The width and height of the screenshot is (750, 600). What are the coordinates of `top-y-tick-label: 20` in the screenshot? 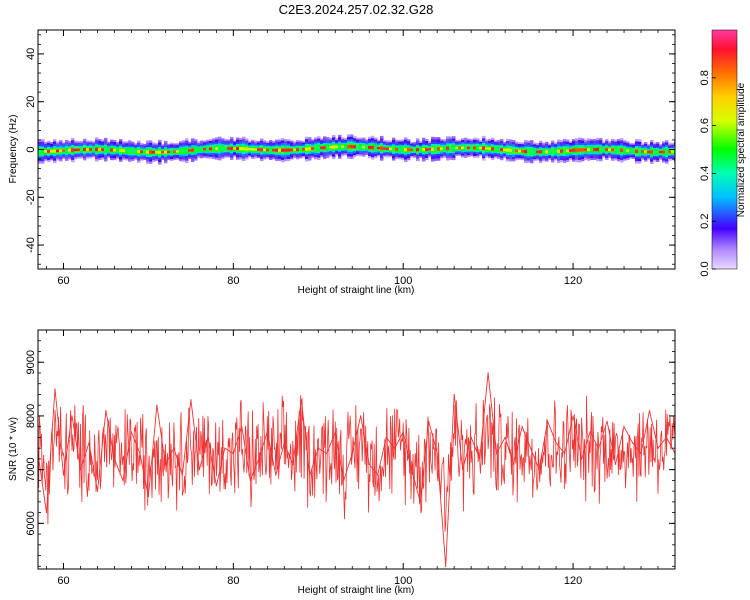 It's located at (31, 102).